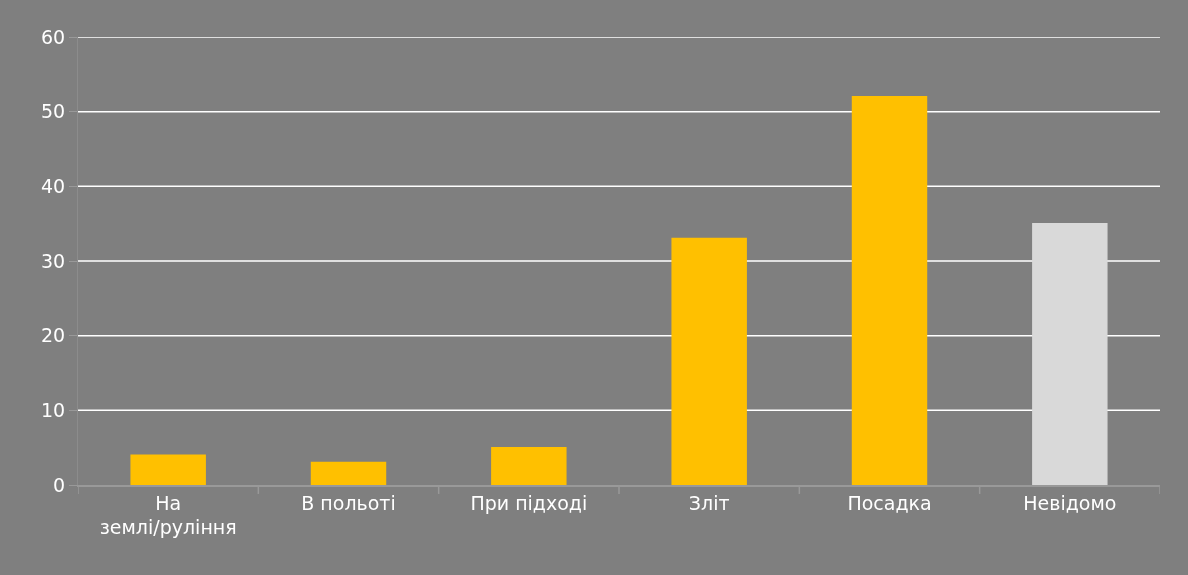  What do you see at coordinates (53, 36) in the screenshot?
I see `y-tick-label: 60` at bounding box center [53, 36].